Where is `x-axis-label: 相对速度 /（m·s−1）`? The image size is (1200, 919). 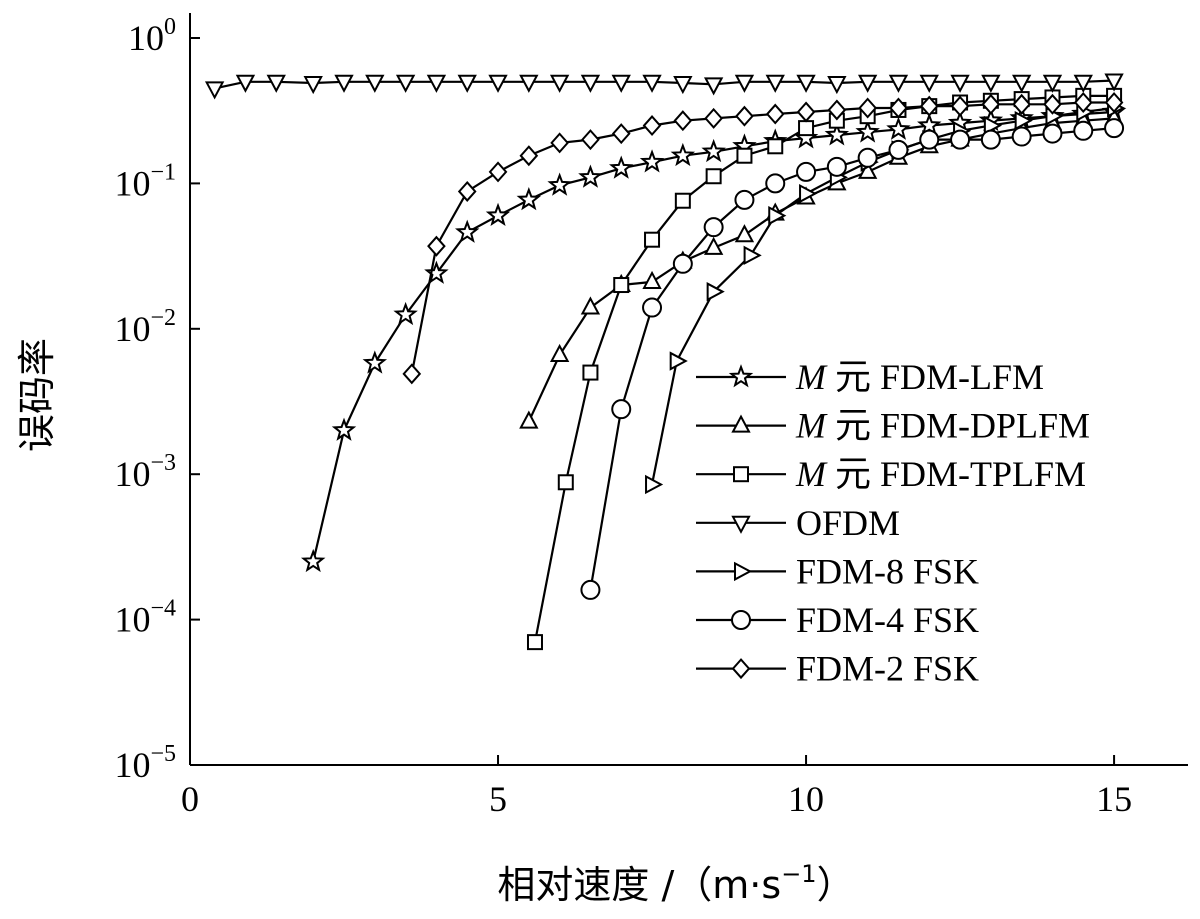
x-axis-label: 相对速度 /（m·s−1） is located at coordinates (675, 883).